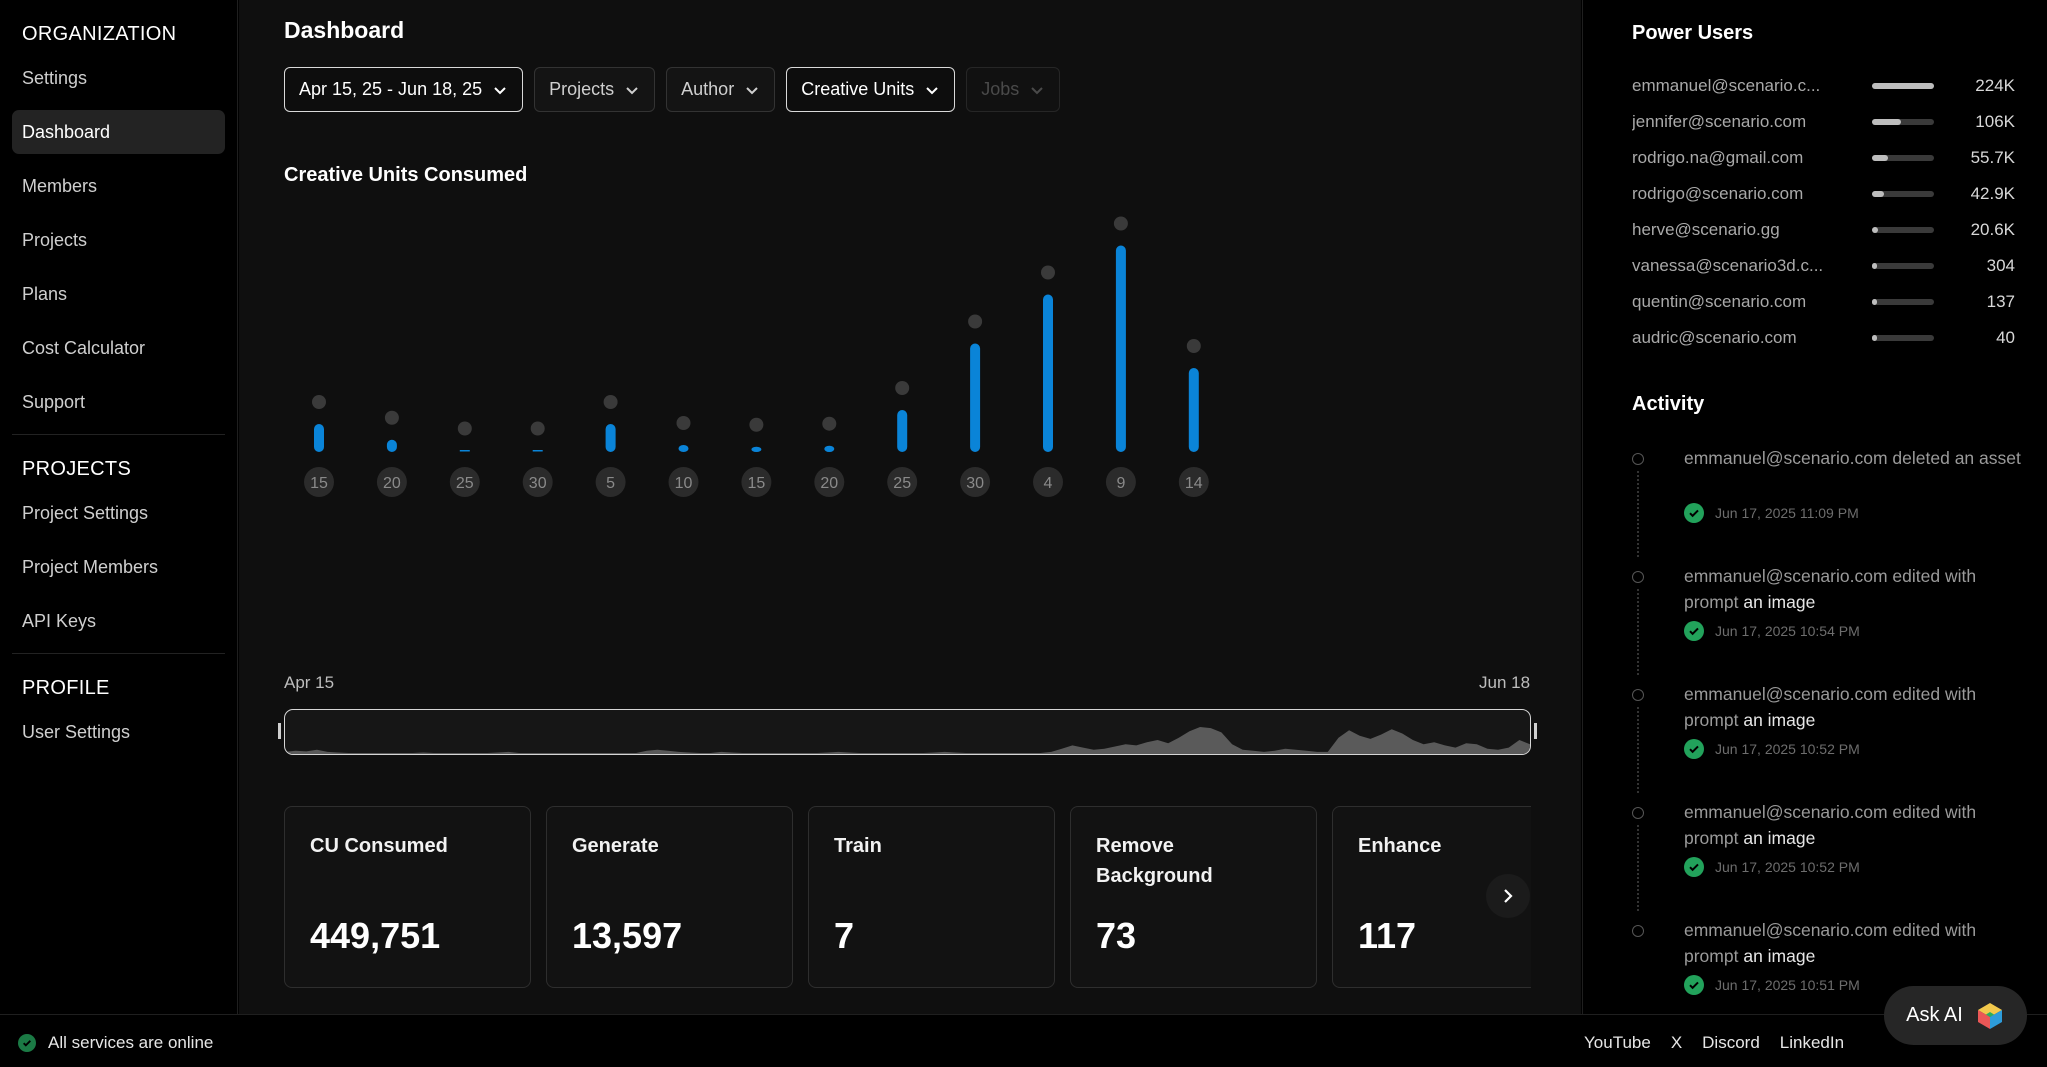  I want to click on author-filter: Author, so click(721, 89).